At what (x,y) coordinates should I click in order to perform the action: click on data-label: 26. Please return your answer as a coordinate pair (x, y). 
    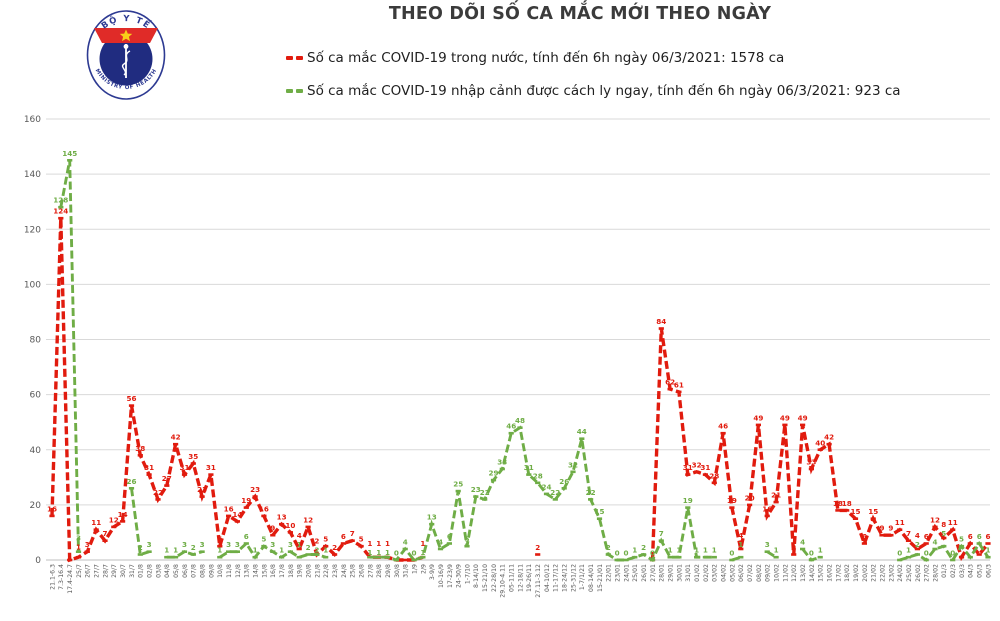
    Looking at the image, I should click on (564, 481).